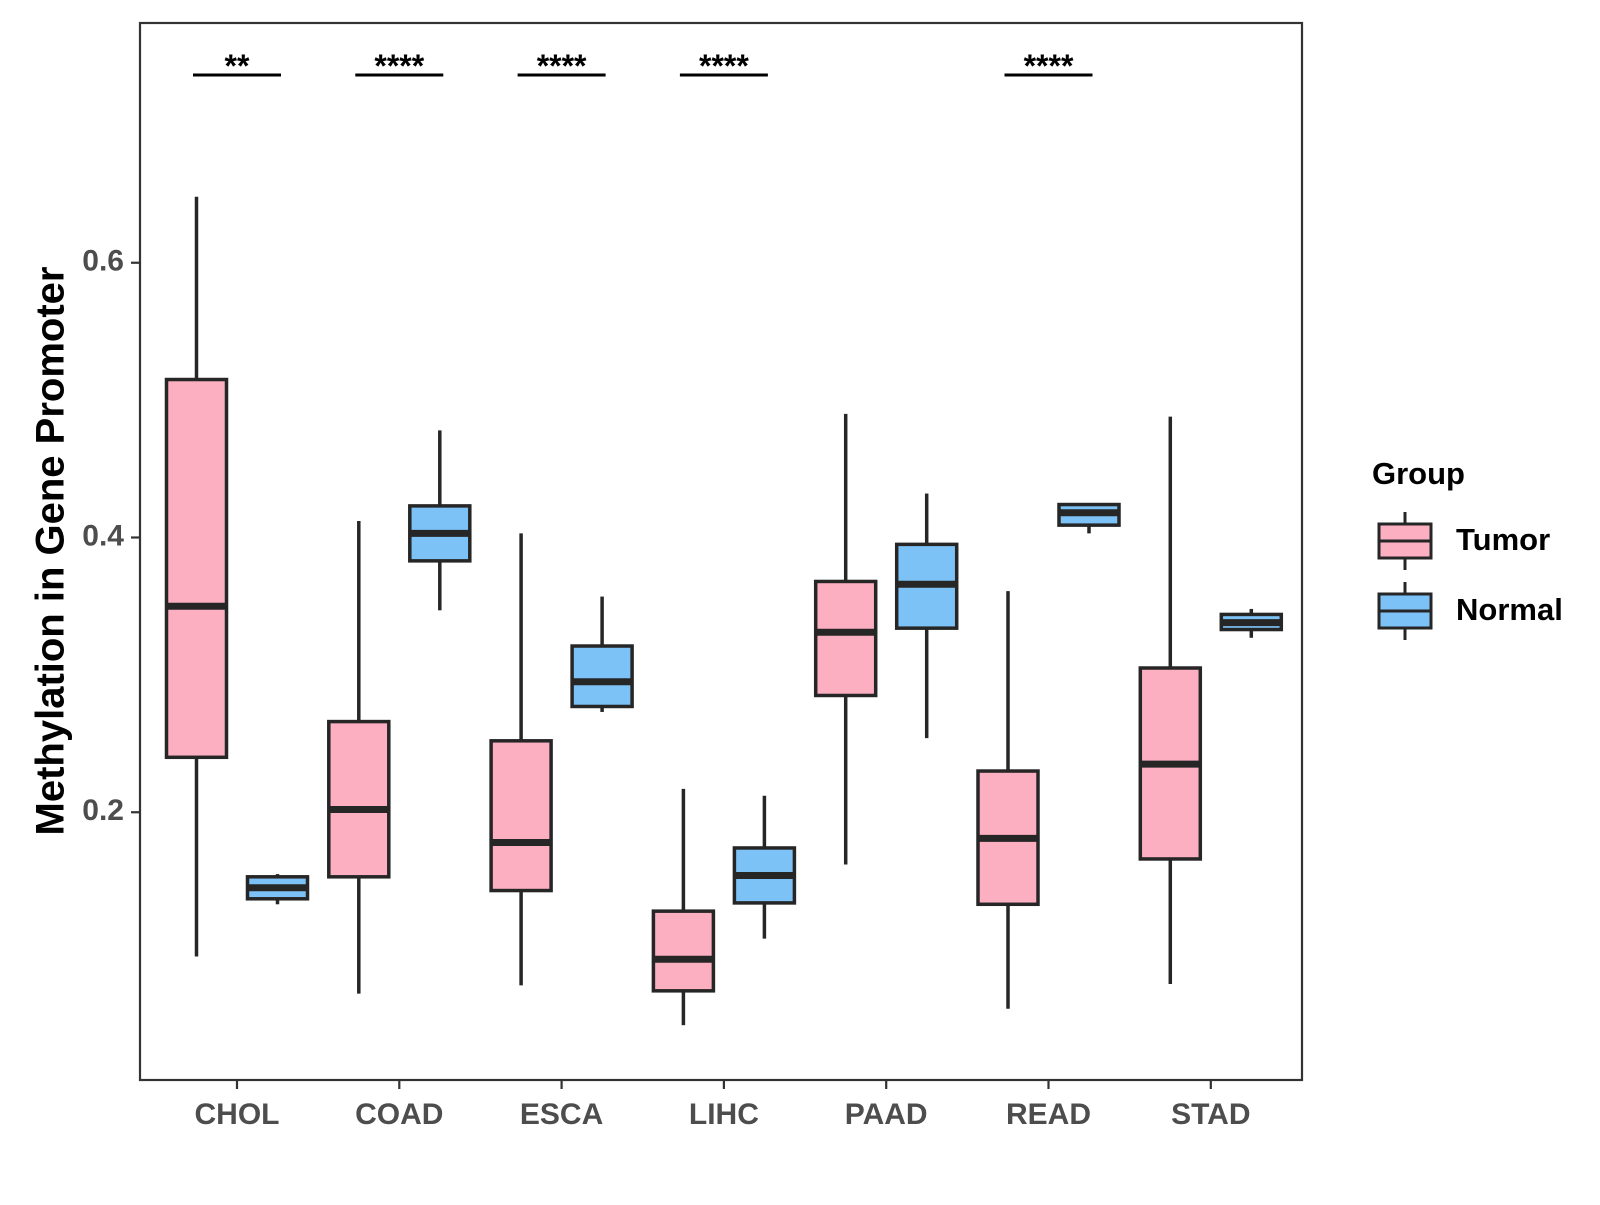 The height and width of the screenshot is (1205, 1600). Describe the element at coordinates (51, 551) in the screenshot. I see `y-axis-title: Methylation in Gene Promoter` at that location.